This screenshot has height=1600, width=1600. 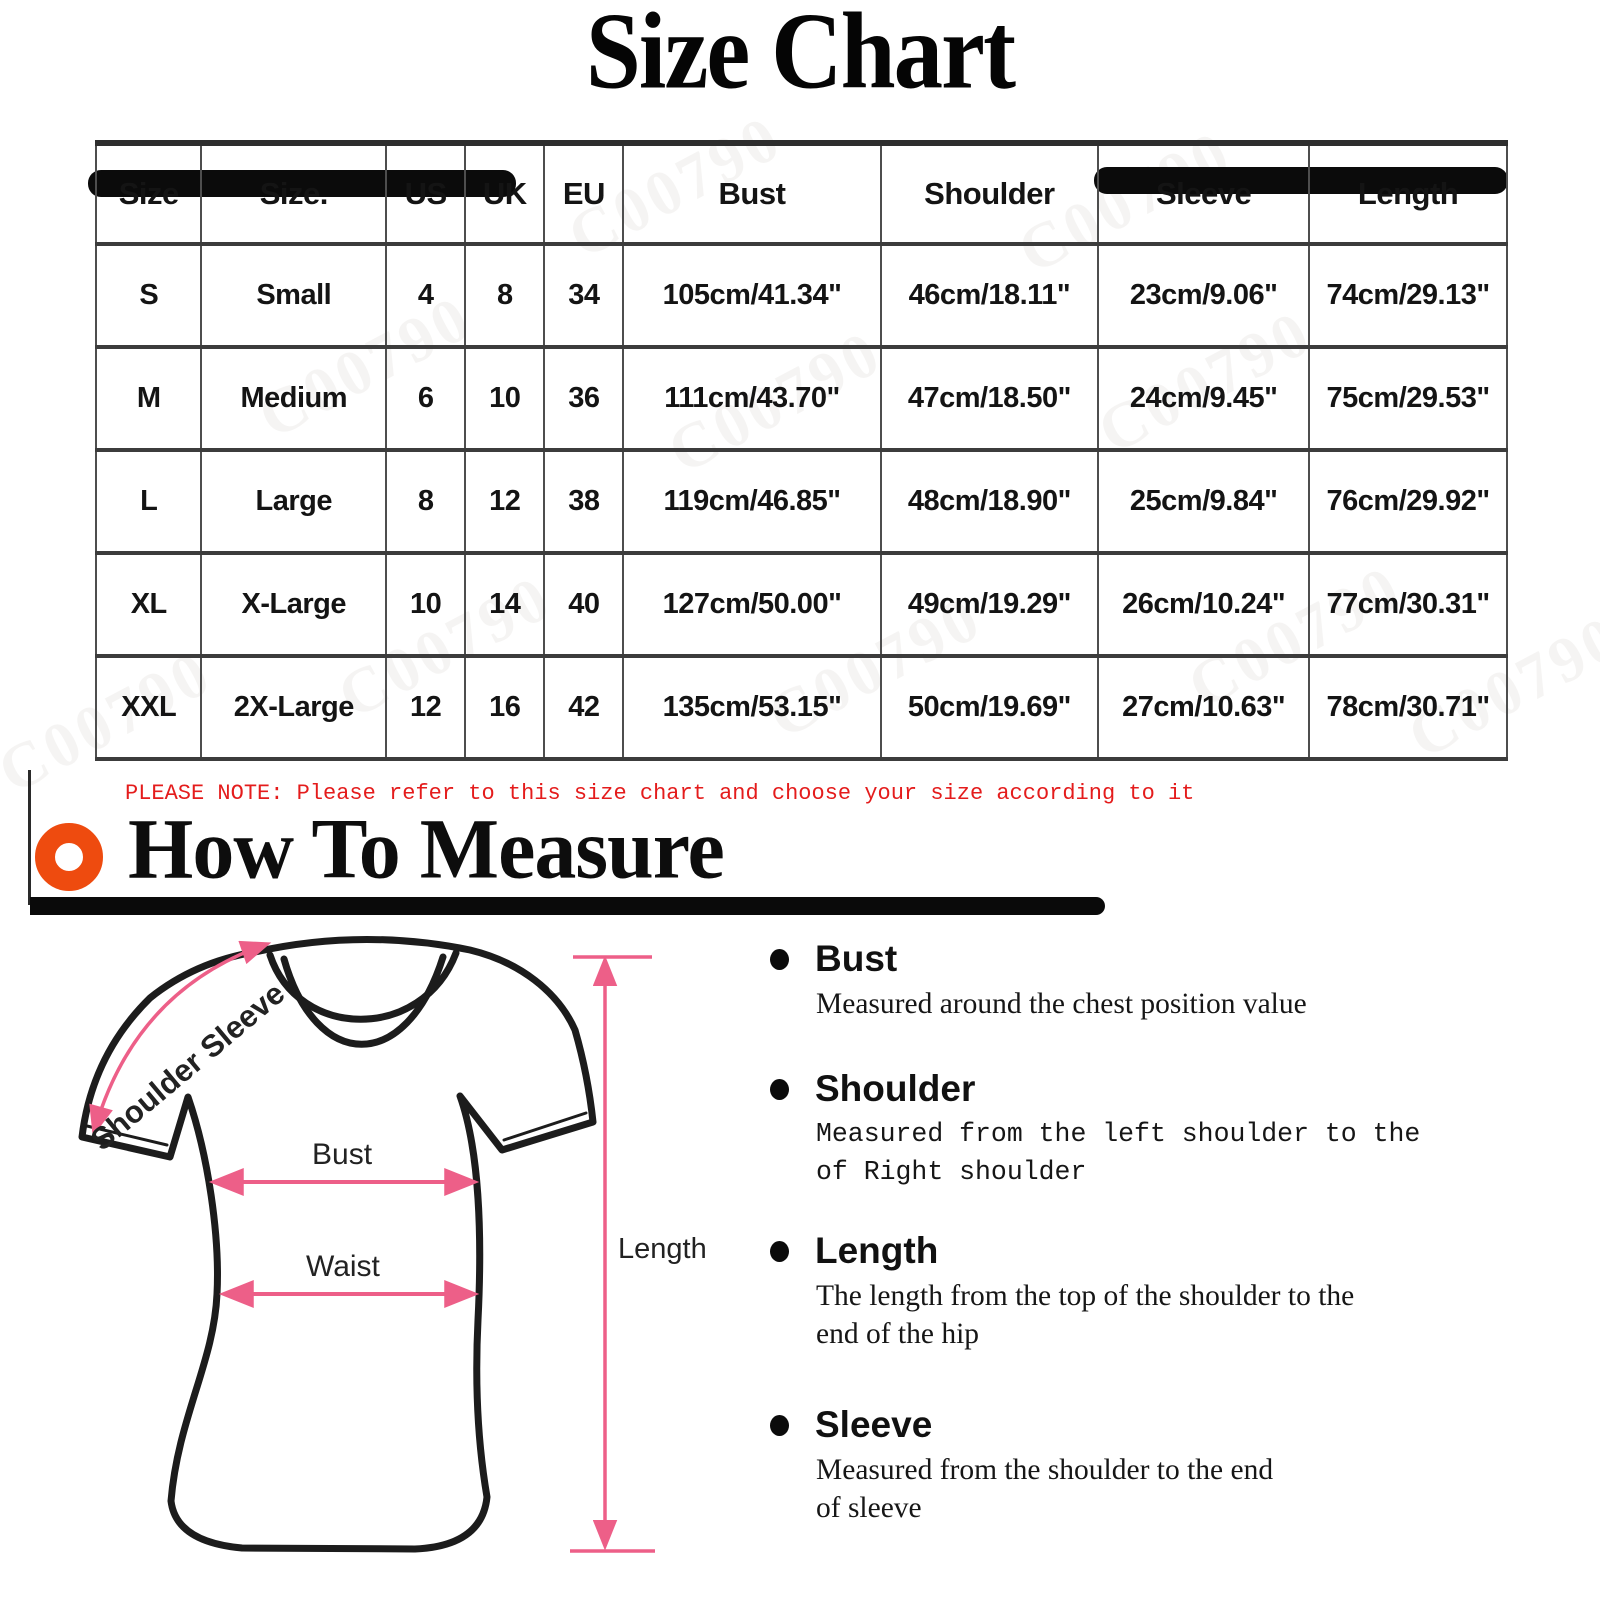 I want to click on table-cell: 24cm/9.45", so click(x=1204, y=398).